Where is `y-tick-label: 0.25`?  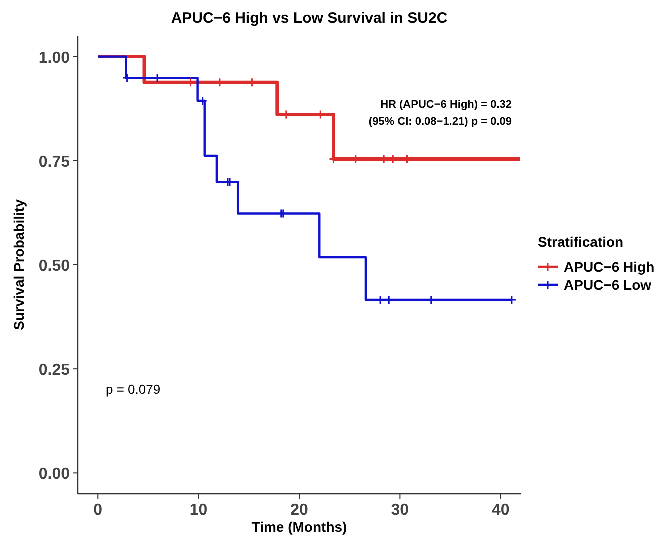 y-tick-label: 0.25 is located at coordinates (54, 371).